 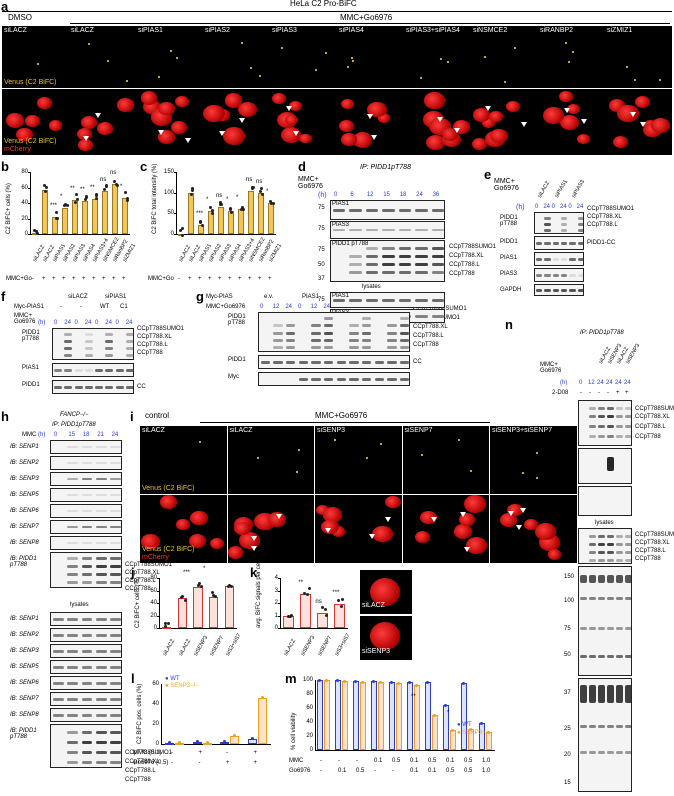 What do you see at coordinates (430, 327) in the screenshot?
I see `band-label: CCpT788.XL` at bounding box center [430, 327].